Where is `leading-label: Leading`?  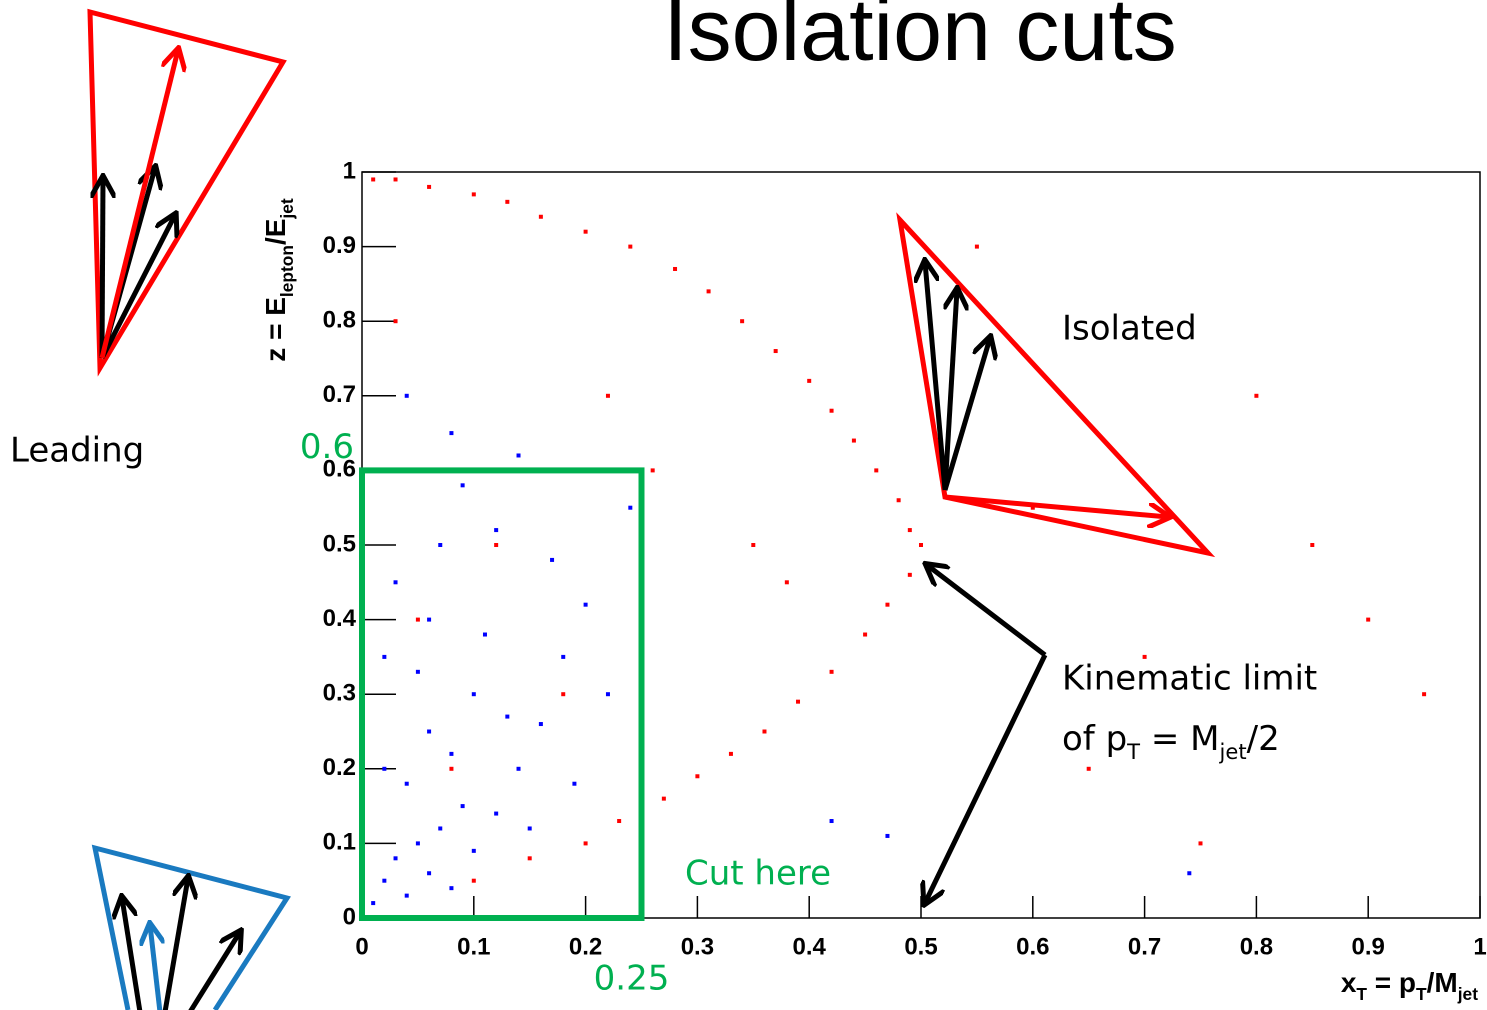 leading-label: Leading is located at coordinates (77, 451).